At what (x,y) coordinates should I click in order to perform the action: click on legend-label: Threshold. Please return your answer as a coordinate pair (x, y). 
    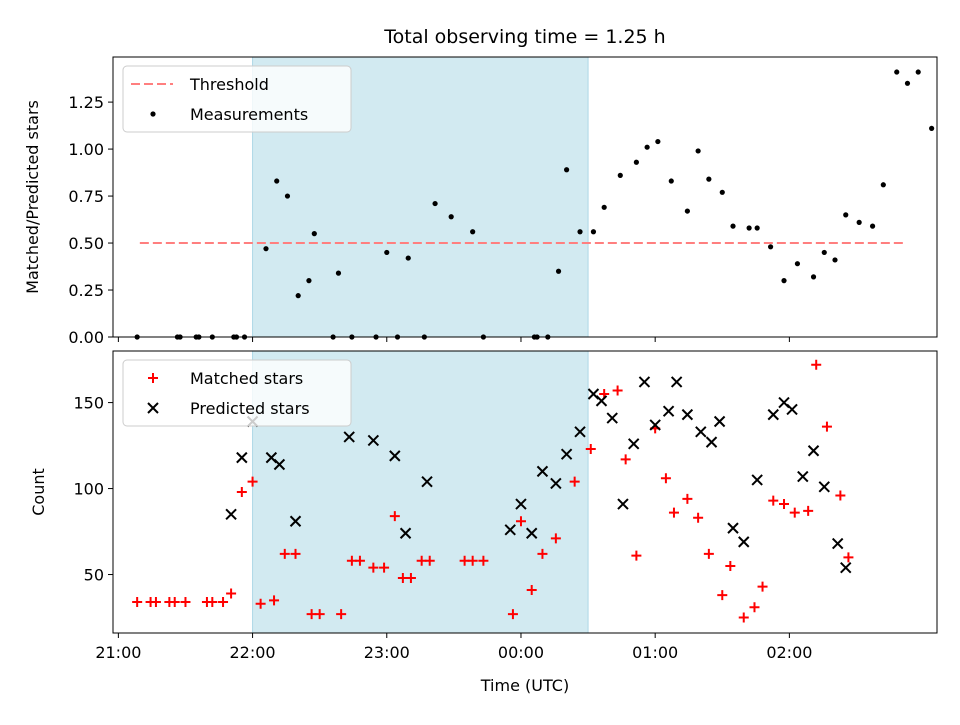
    Looking at the image, I should click on (229, 84).